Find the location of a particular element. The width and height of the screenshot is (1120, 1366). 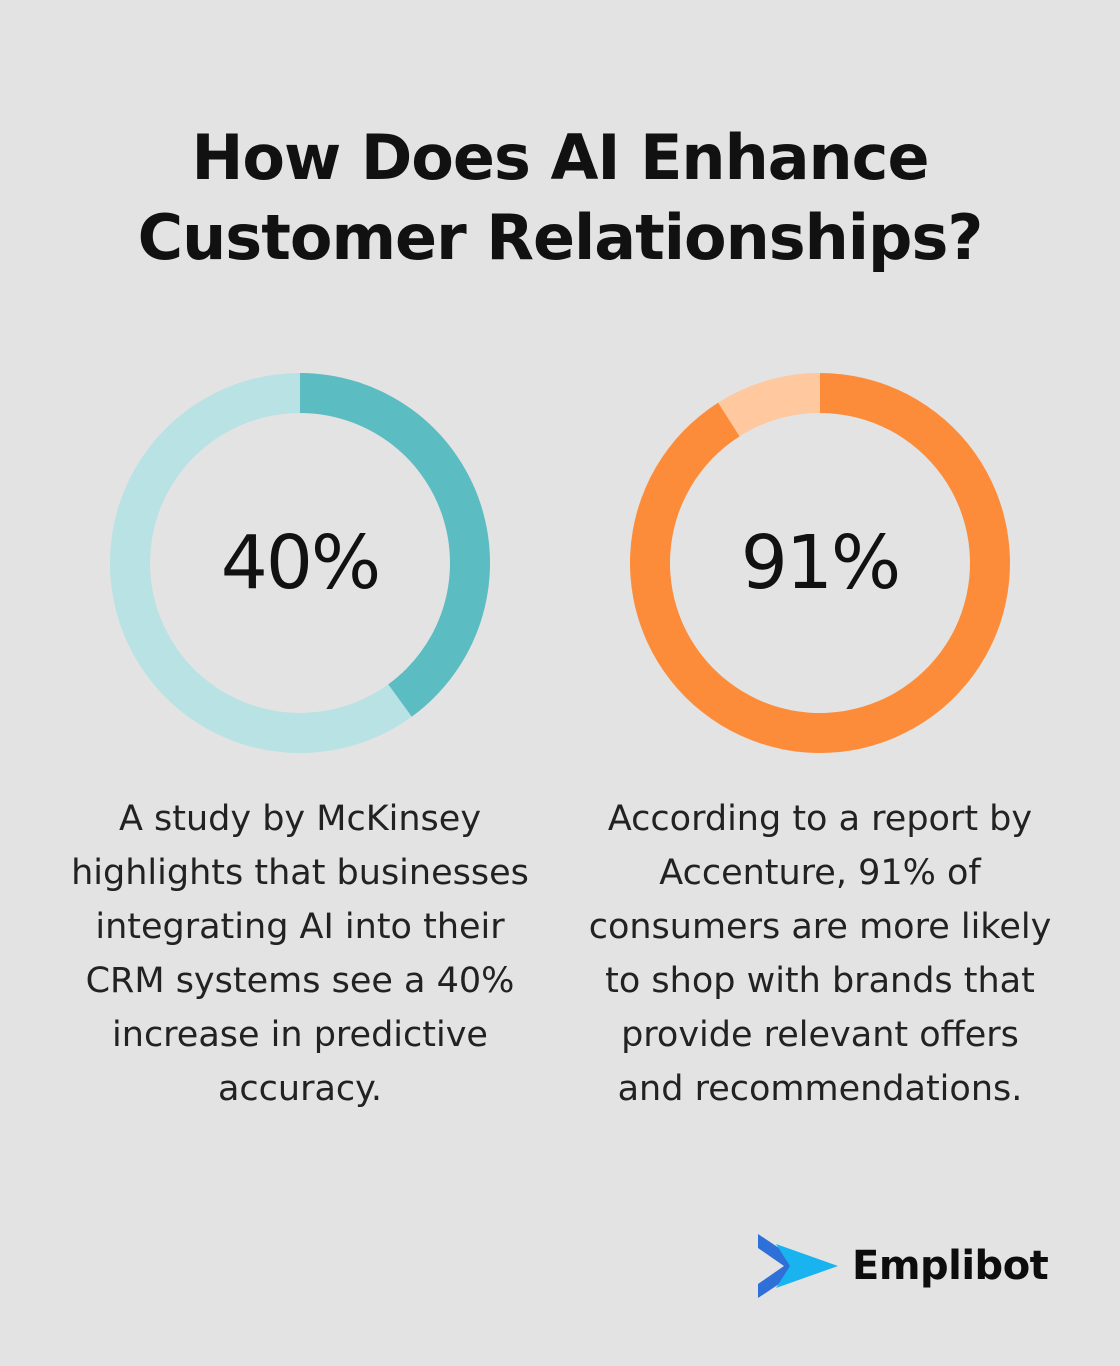

caption-line: to shop with brands that is located at coordinates (820, 981).